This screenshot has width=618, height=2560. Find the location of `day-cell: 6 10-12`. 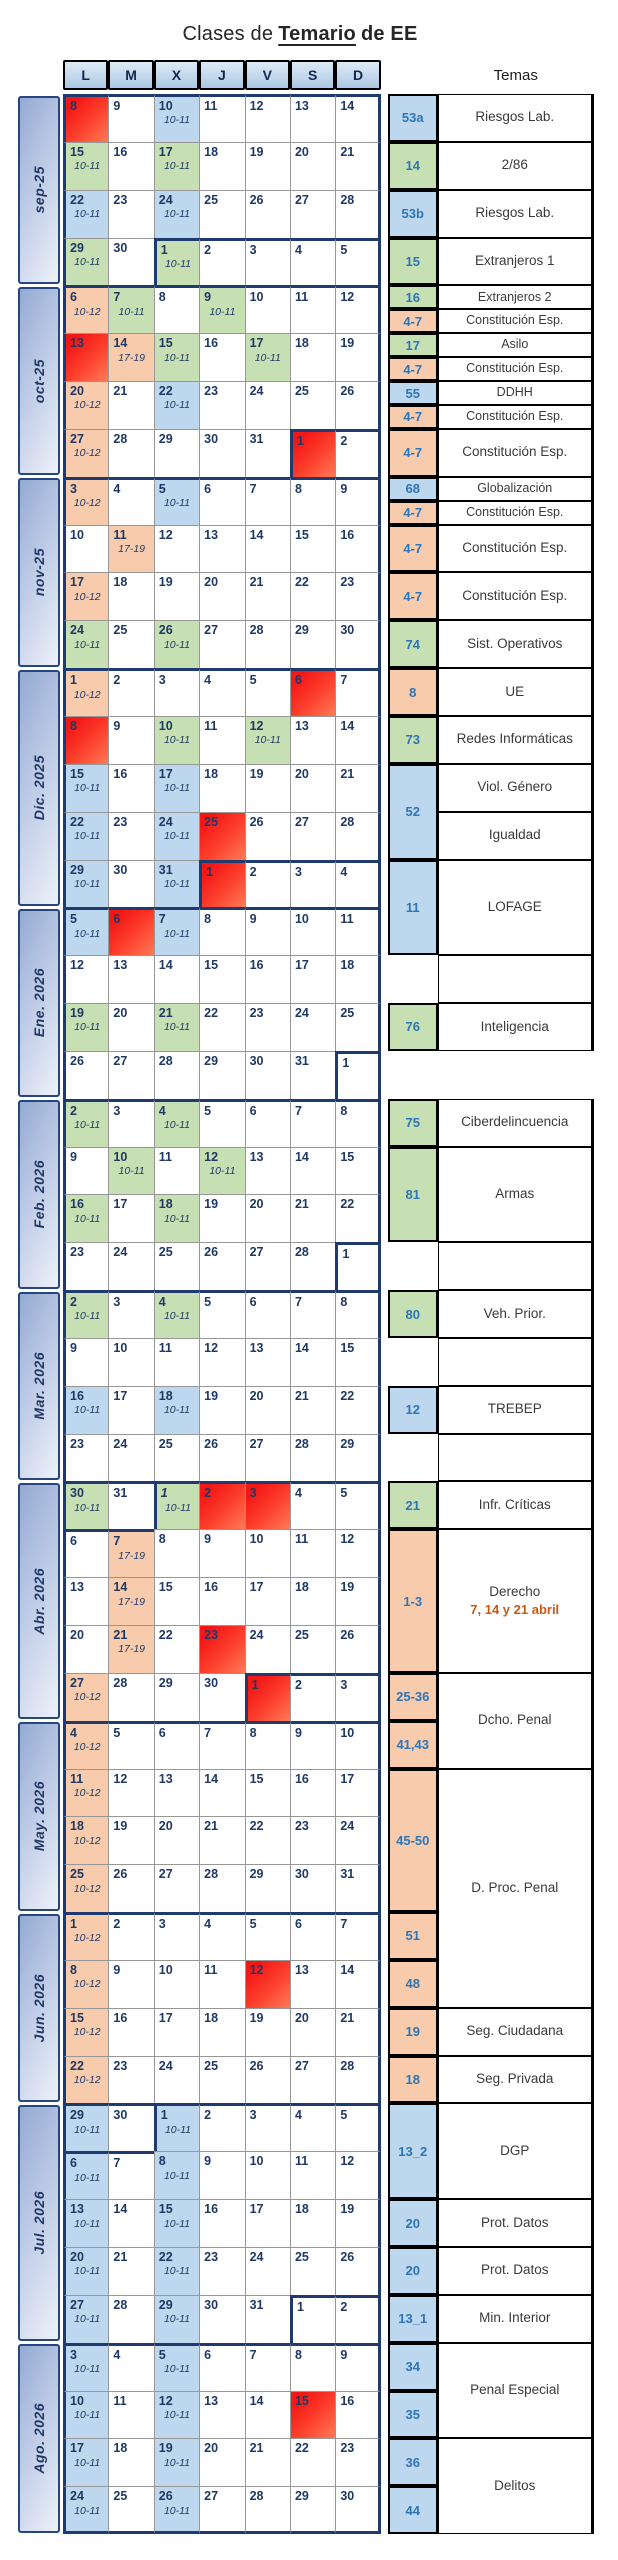

day-cell: 6 10-12 is located at coordinates (86, 309).